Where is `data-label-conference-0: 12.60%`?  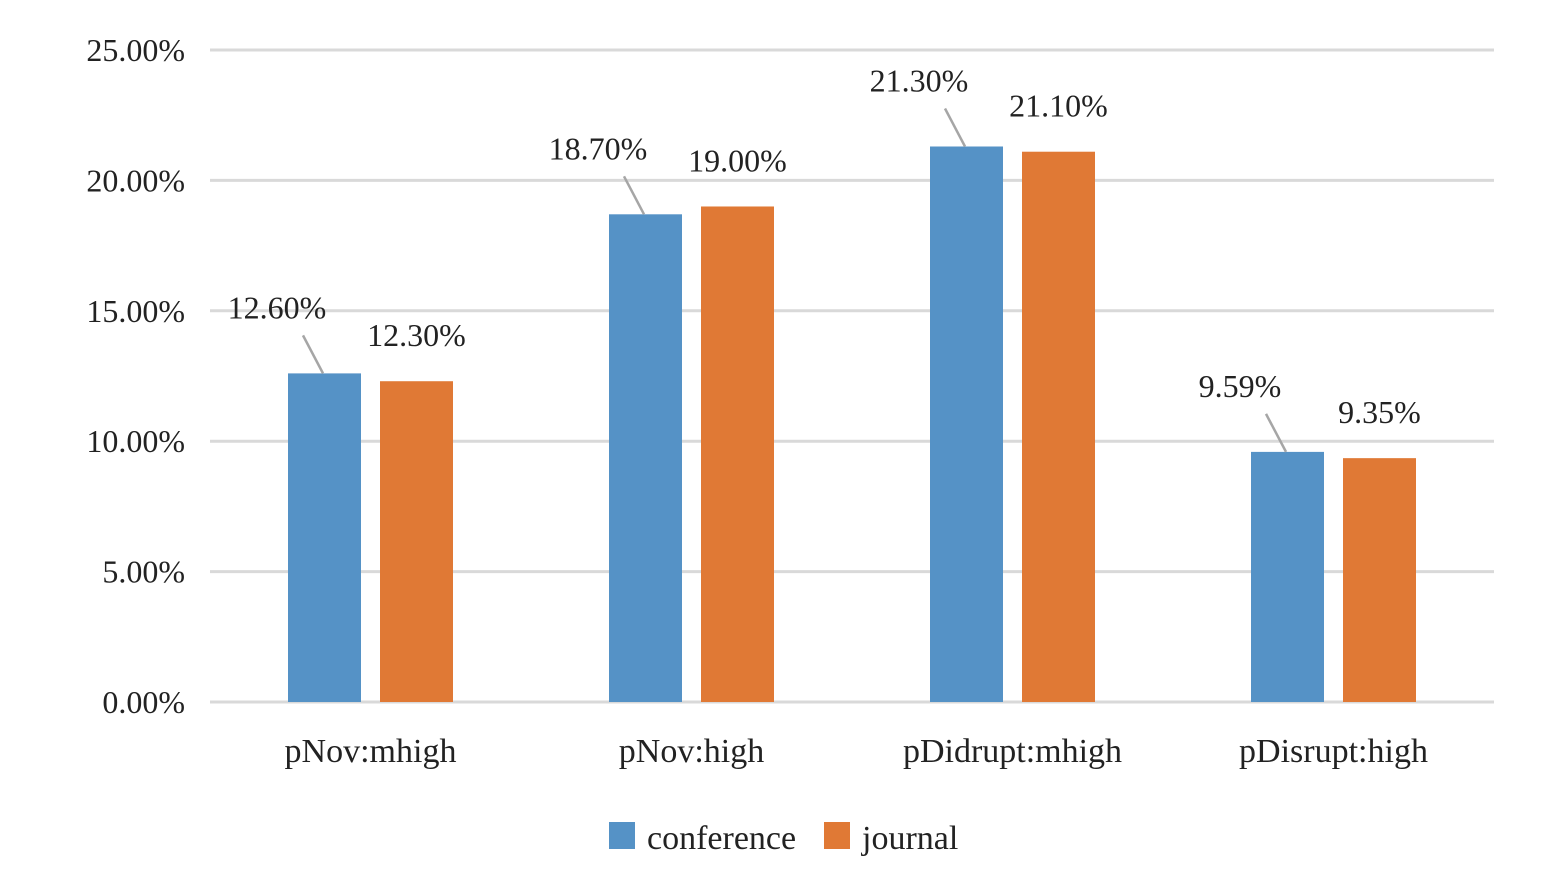 data-label-conference-0: 12.60% is located at coordinates (277, 307).